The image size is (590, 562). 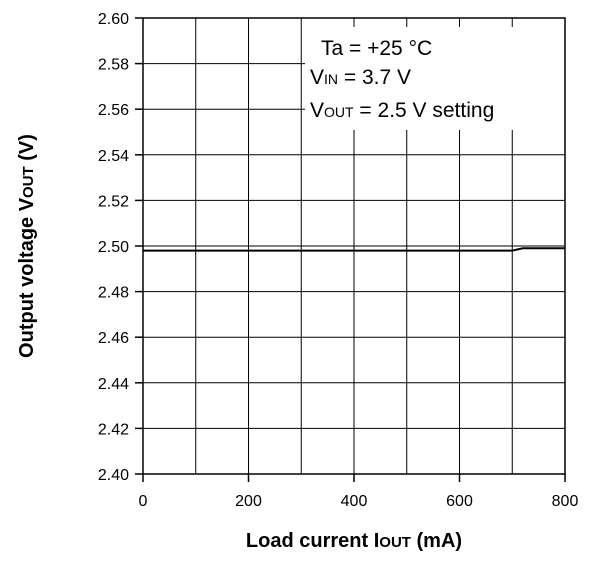 I want to click on x-tick-label: 0, so click(x=143, y=501).